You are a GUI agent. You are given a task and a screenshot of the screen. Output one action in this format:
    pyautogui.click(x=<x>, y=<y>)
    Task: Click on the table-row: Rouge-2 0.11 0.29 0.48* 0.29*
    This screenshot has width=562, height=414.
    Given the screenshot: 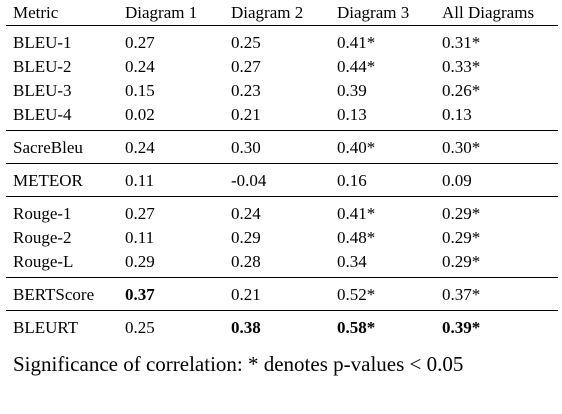 What is the action you would take?
    pyautogui.click(x=282, y=238)
    